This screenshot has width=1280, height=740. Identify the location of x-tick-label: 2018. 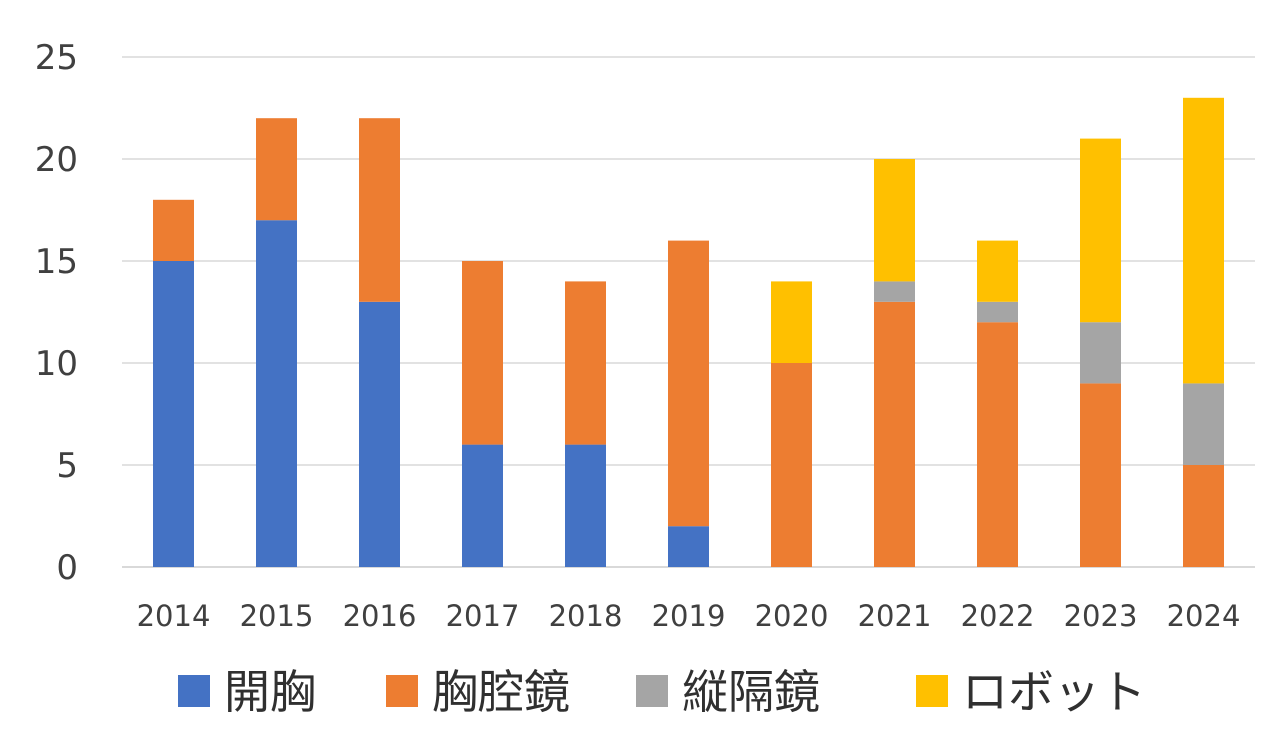
(586, 616).